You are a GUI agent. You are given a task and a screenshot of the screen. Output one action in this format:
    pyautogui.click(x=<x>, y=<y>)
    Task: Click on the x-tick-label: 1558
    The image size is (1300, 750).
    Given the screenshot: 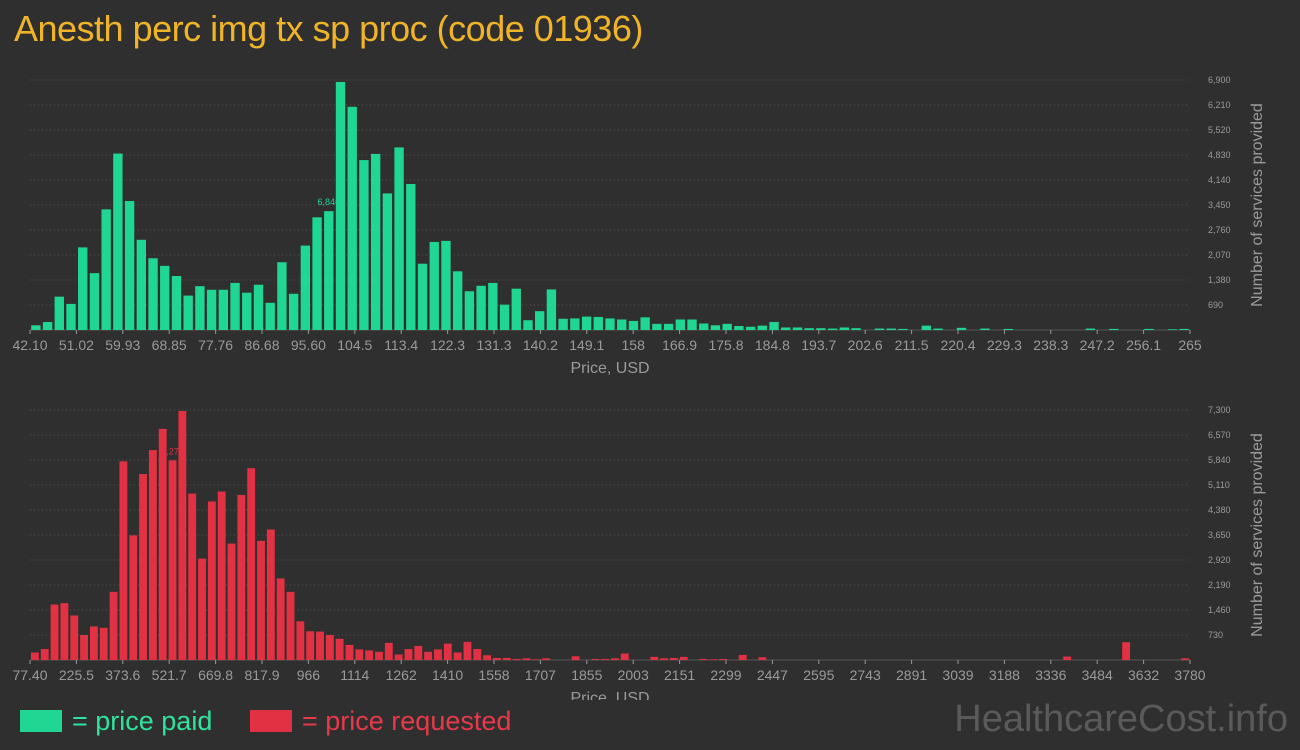 What is the action you would take?
    pyautogui.click(x=493, y=675)
    